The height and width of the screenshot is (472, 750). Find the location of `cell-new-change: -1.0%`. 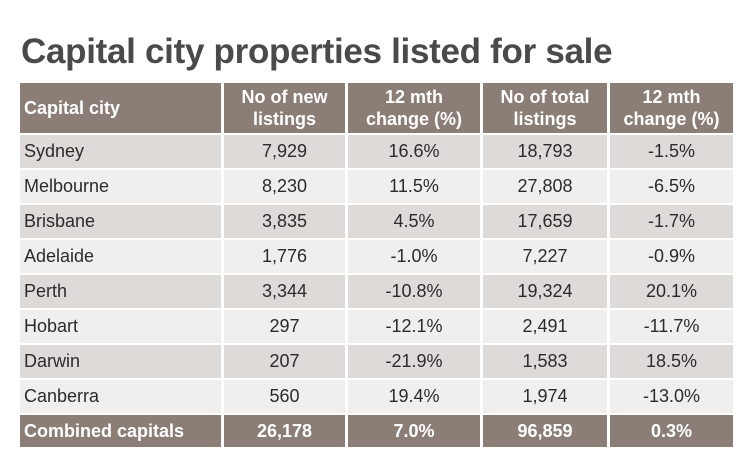

cell-new-change: -1.0% is located at coordinates (412, 257).